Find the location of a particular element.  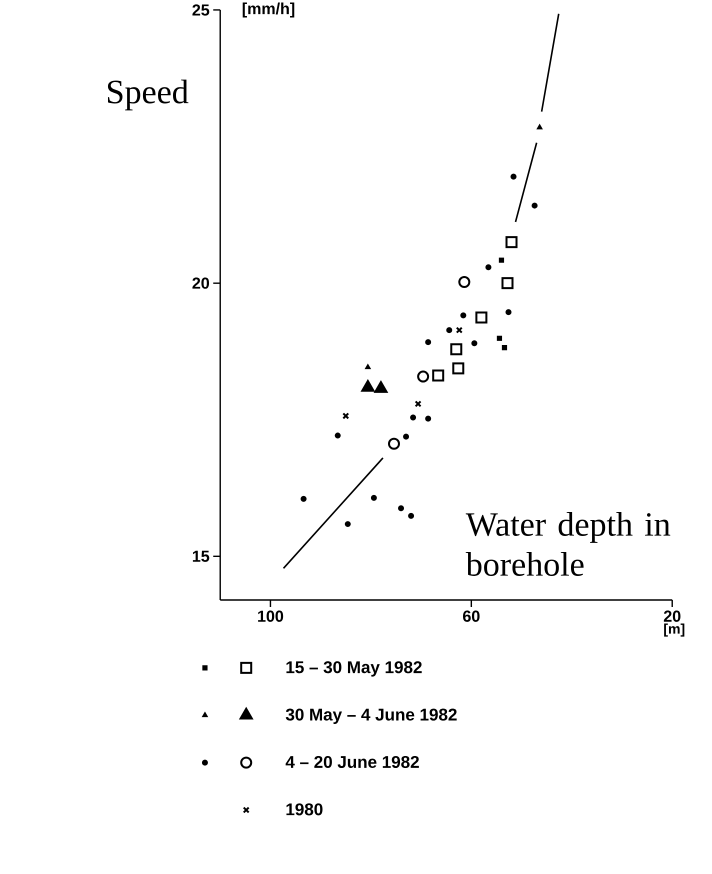

y-tick-label: 15 is located at coordinates (201, 556).